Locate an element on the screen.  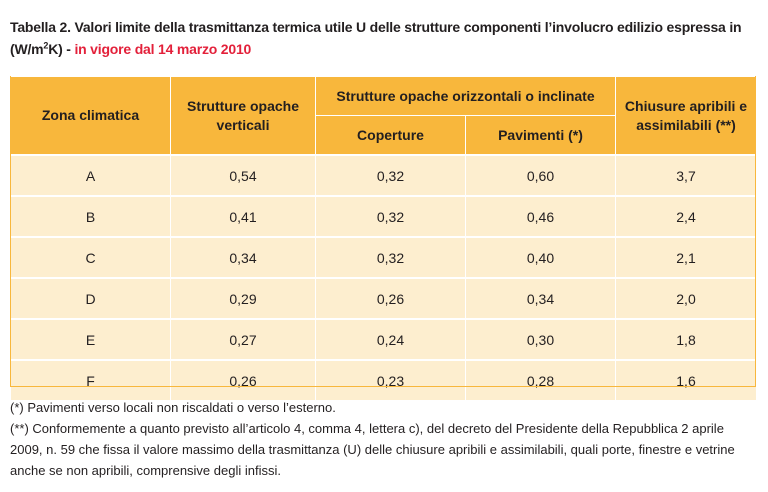
cell-chiusure: 1,6 is located at coordinates (686, 380).